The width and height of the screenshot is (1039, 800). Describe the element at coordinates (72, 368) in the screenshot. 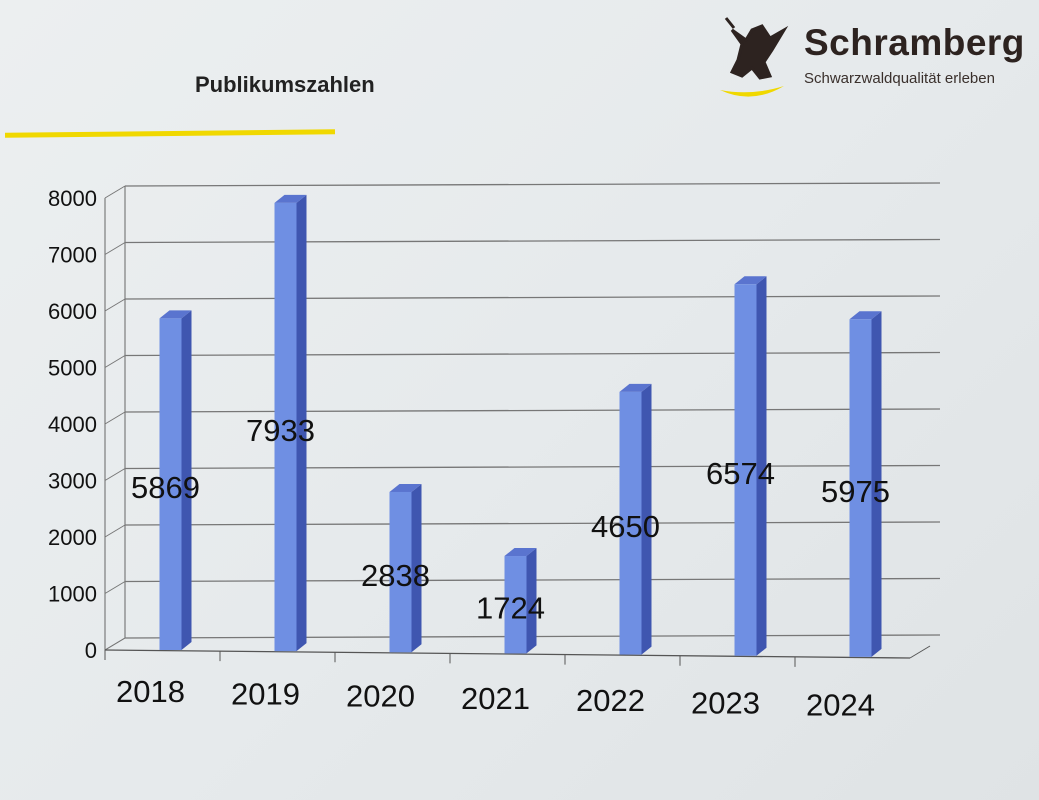

I see `y-tick-label: 5000` at that location.